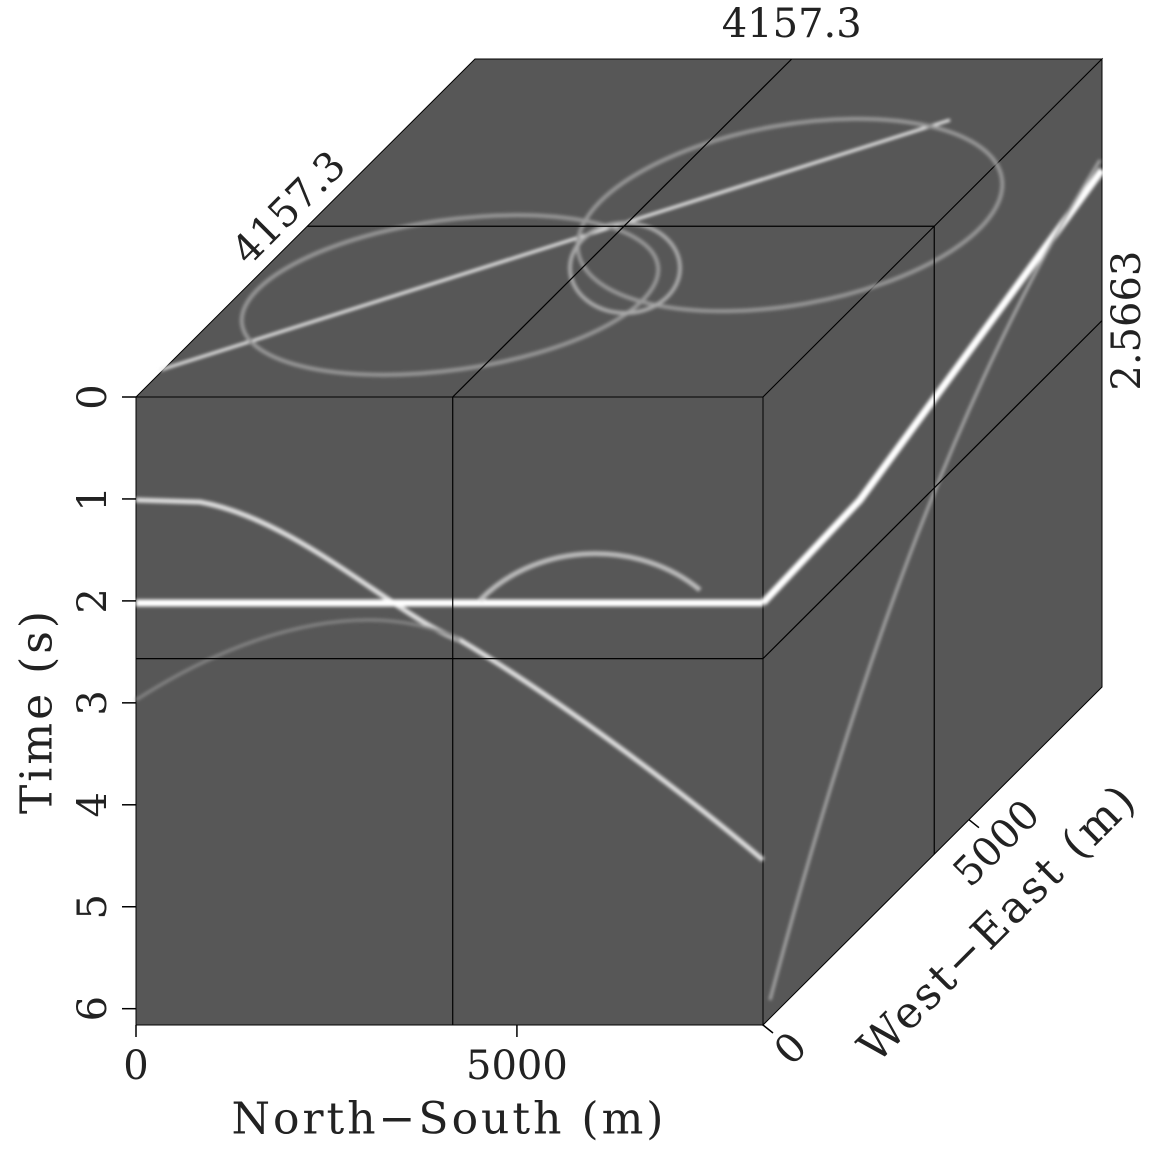 The height and width of the screenshot is (1154, 1151). I want to click on y-tick-label: 0, so click(93, 396).